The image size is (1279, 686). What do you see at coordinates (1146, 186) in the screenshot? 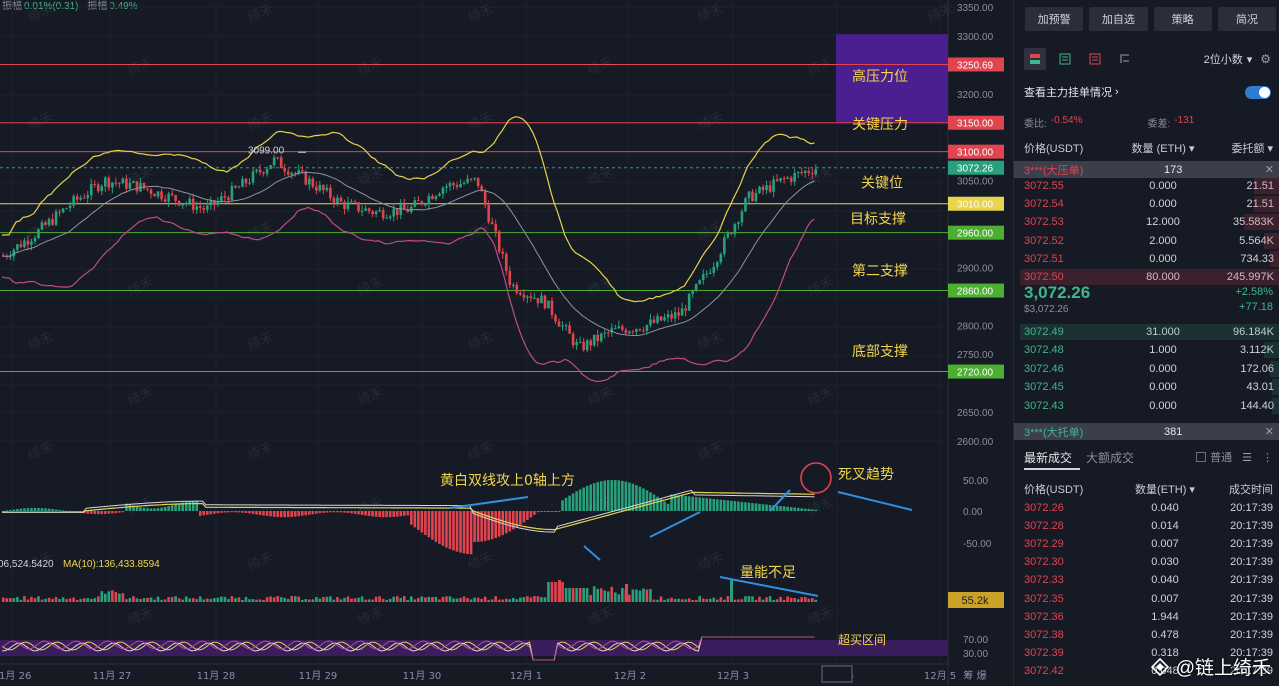
I see `ask-row: 3072.55 0.000 21.51` at bounding box center [1146, 186].